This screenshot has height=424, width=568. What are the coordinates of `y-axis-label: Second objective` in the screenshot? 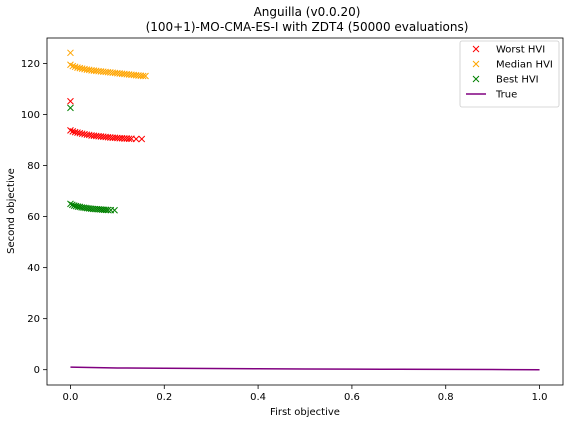 It's located at (11, 211).